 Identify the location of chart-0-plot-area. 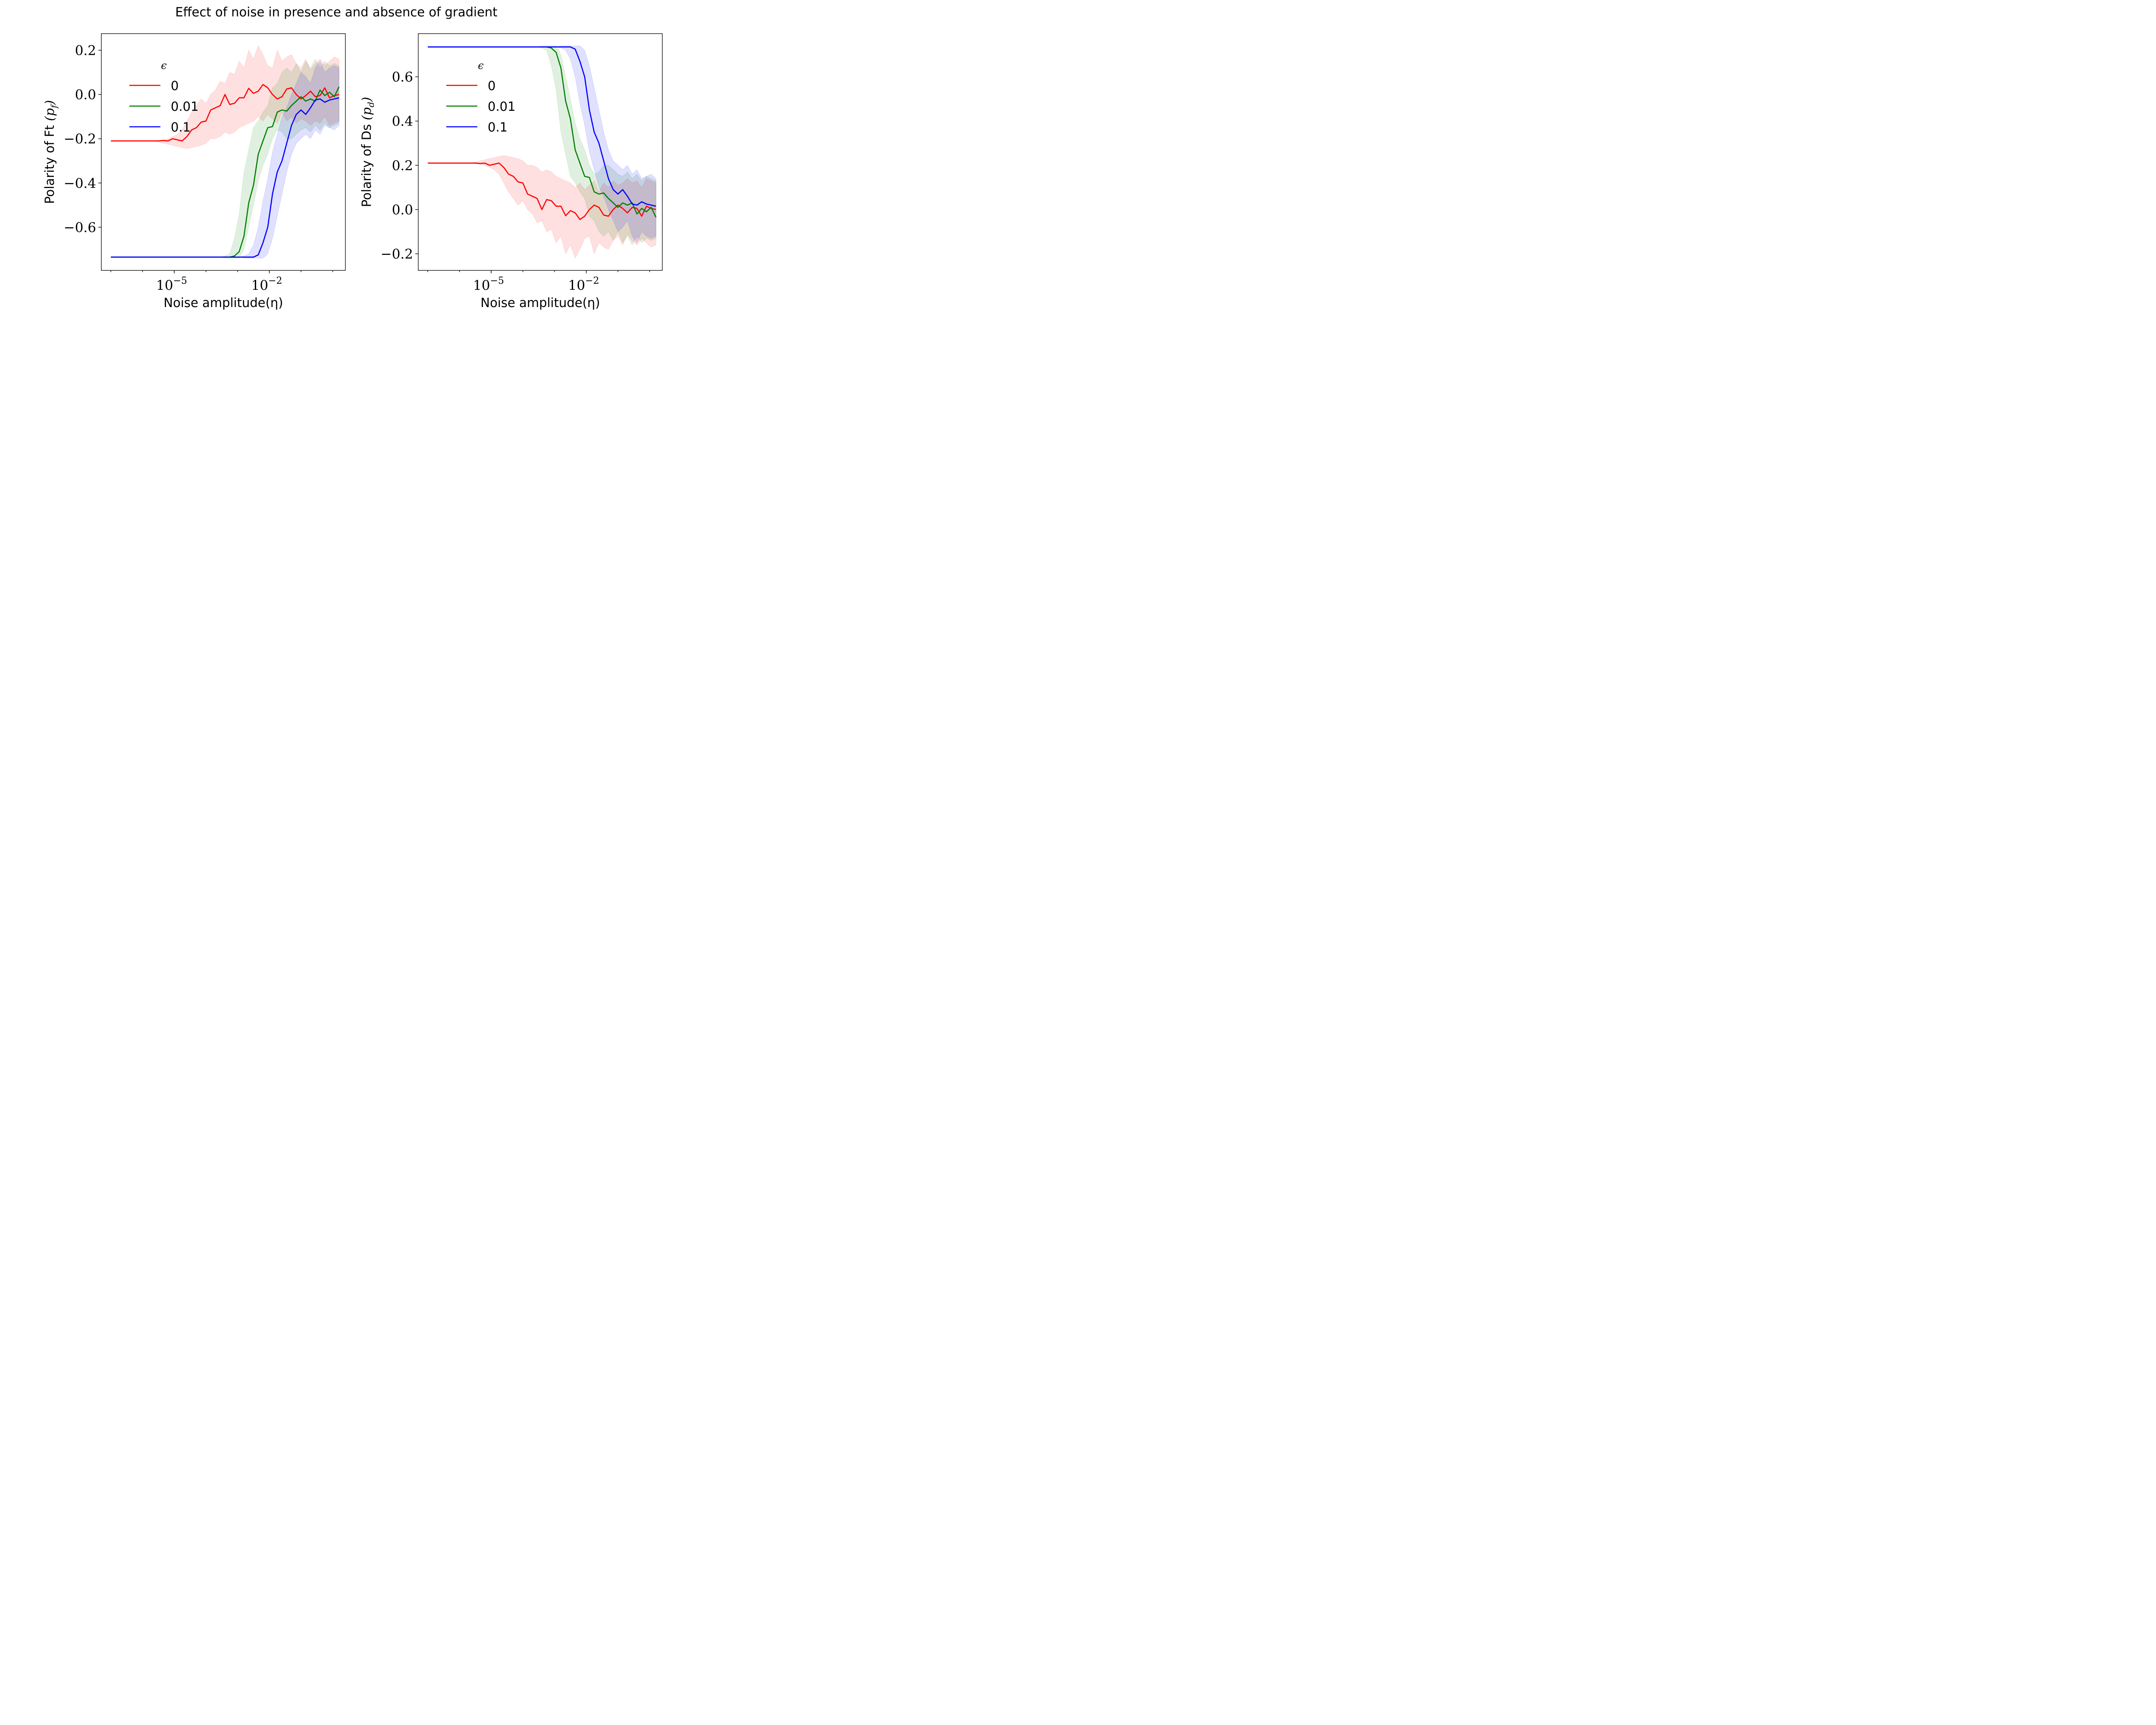
(226, 152).